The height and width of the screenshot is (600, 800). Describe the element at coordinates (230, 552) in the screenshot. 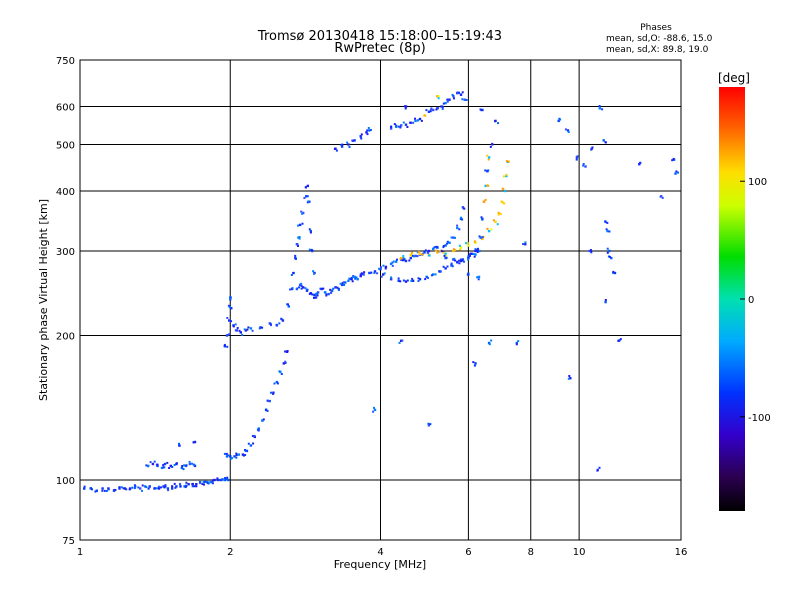

I see `x-tick-label: 2` at that location.